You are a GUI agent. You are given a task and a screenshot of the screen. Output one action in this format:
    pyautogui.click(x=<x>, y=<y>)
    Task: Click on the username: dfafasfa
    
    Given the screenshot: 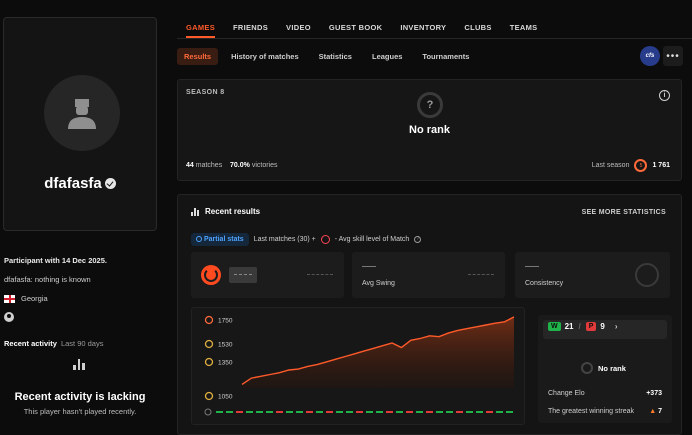 What is the action you would take?
    pyautogui.click(x=80, y=183)
    